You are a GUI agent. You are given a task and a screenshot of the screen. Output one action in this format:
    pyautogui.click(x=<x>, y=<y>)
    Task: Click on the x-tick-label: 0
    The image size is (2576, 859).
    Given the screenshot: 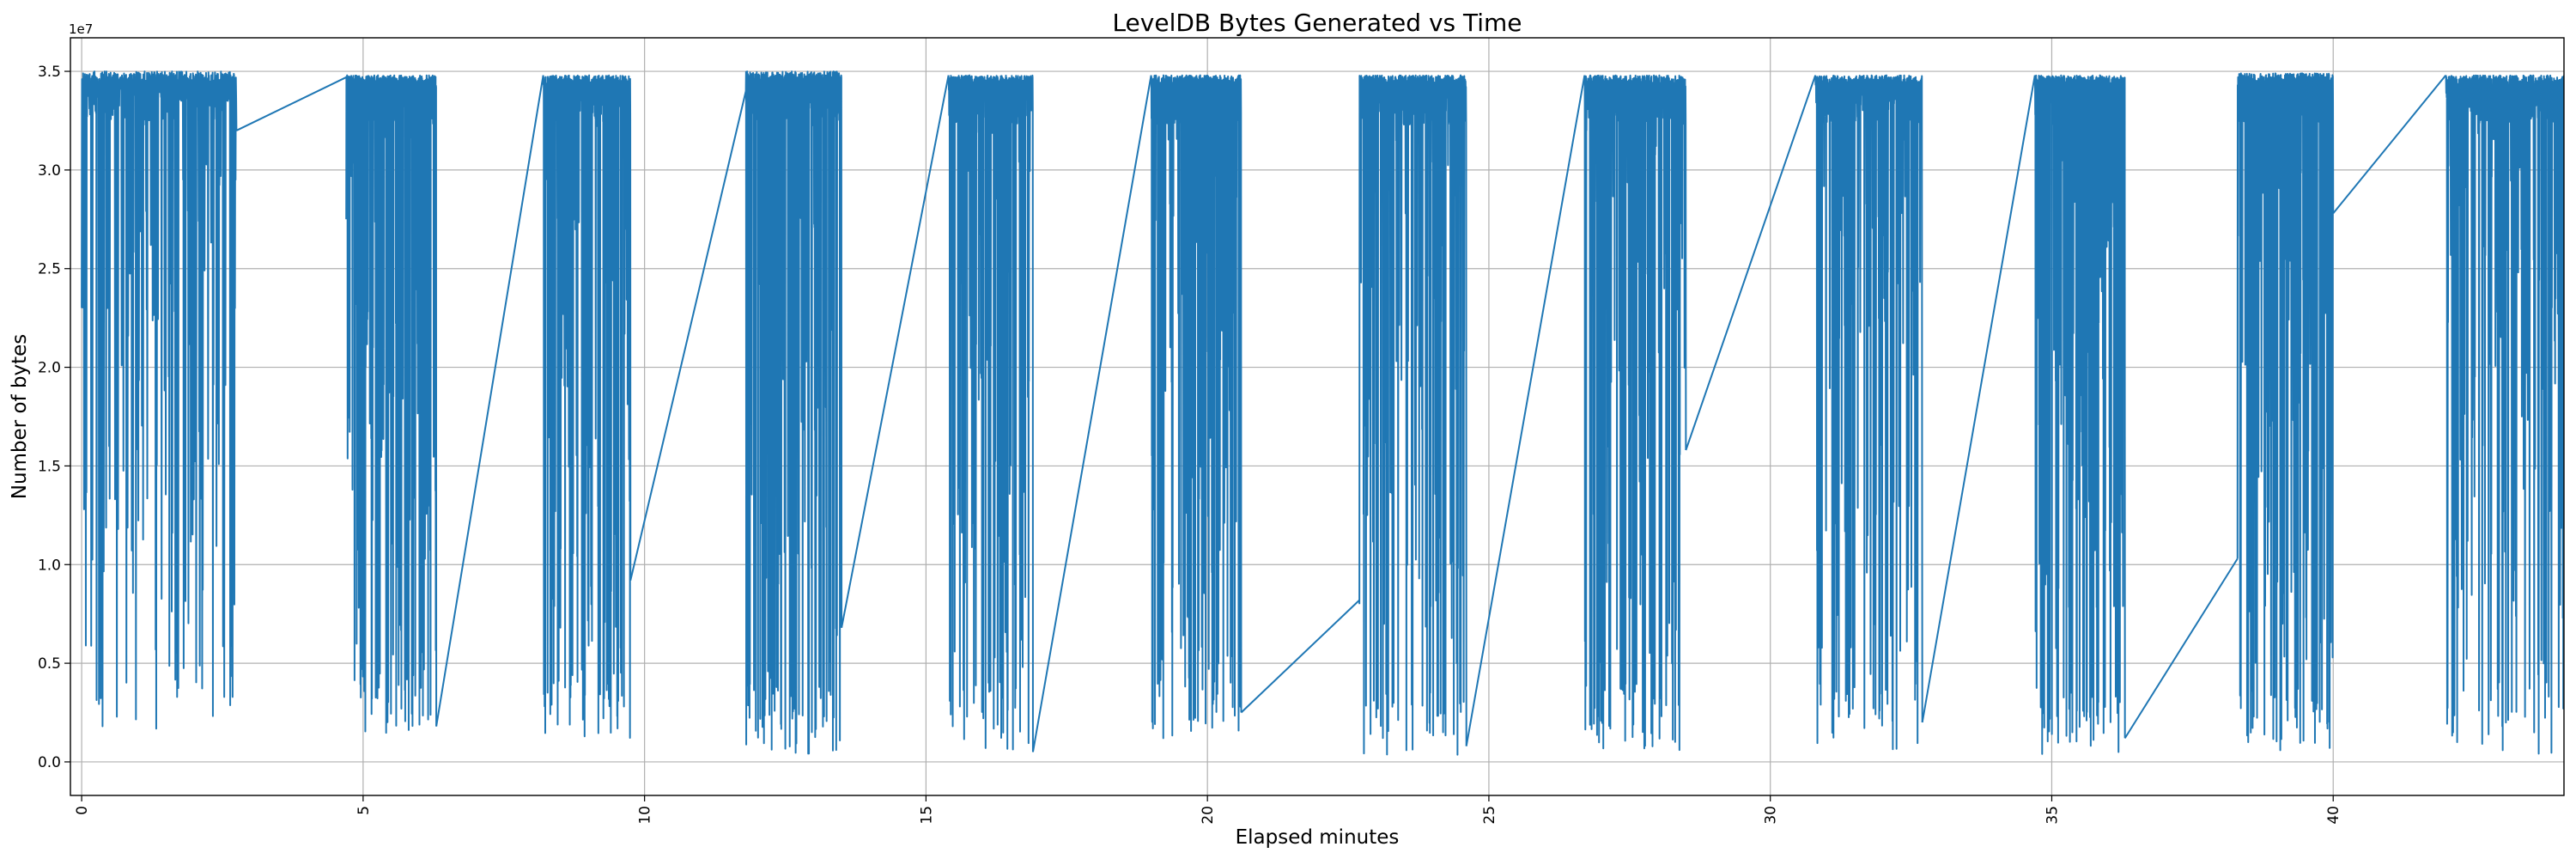 What is the action you would take?
    pyautogui.click(x=82, y=811)
    